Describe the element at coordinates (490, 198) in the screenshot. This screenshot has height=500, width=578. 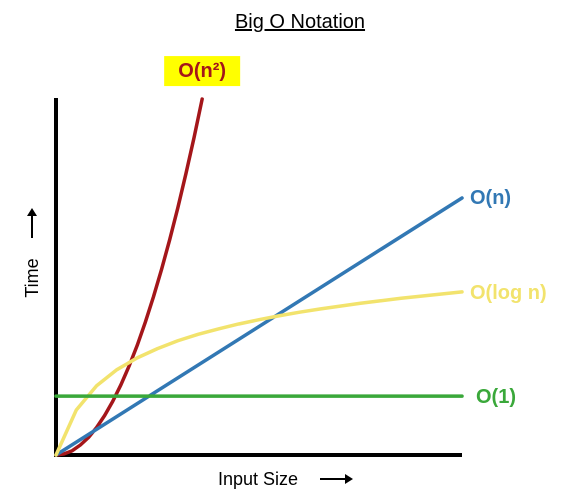
I see `series-label-o-n: O(n)` at that location.